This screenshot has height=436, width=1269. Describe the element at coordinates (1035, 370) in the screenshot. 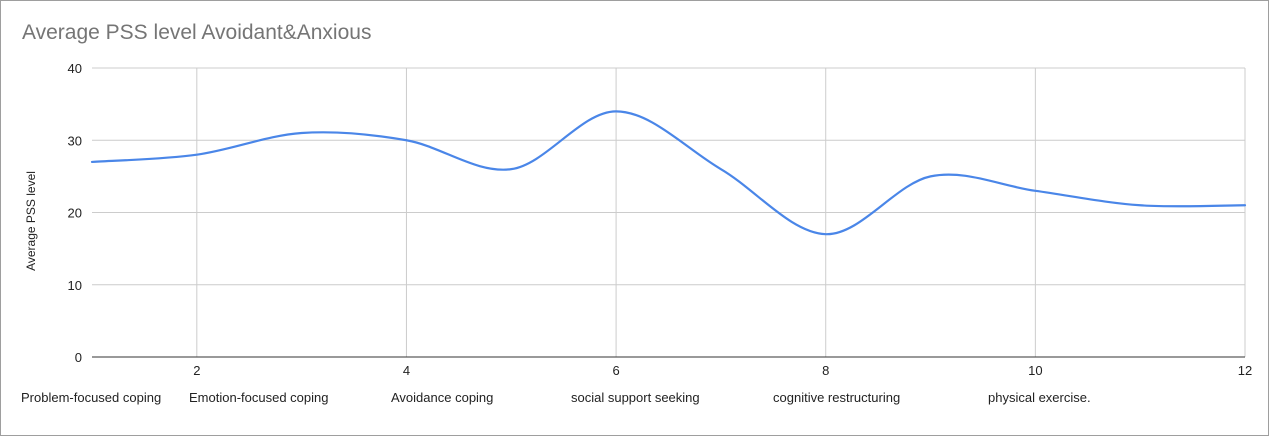

I see `x-tick-label: 10` at that location.